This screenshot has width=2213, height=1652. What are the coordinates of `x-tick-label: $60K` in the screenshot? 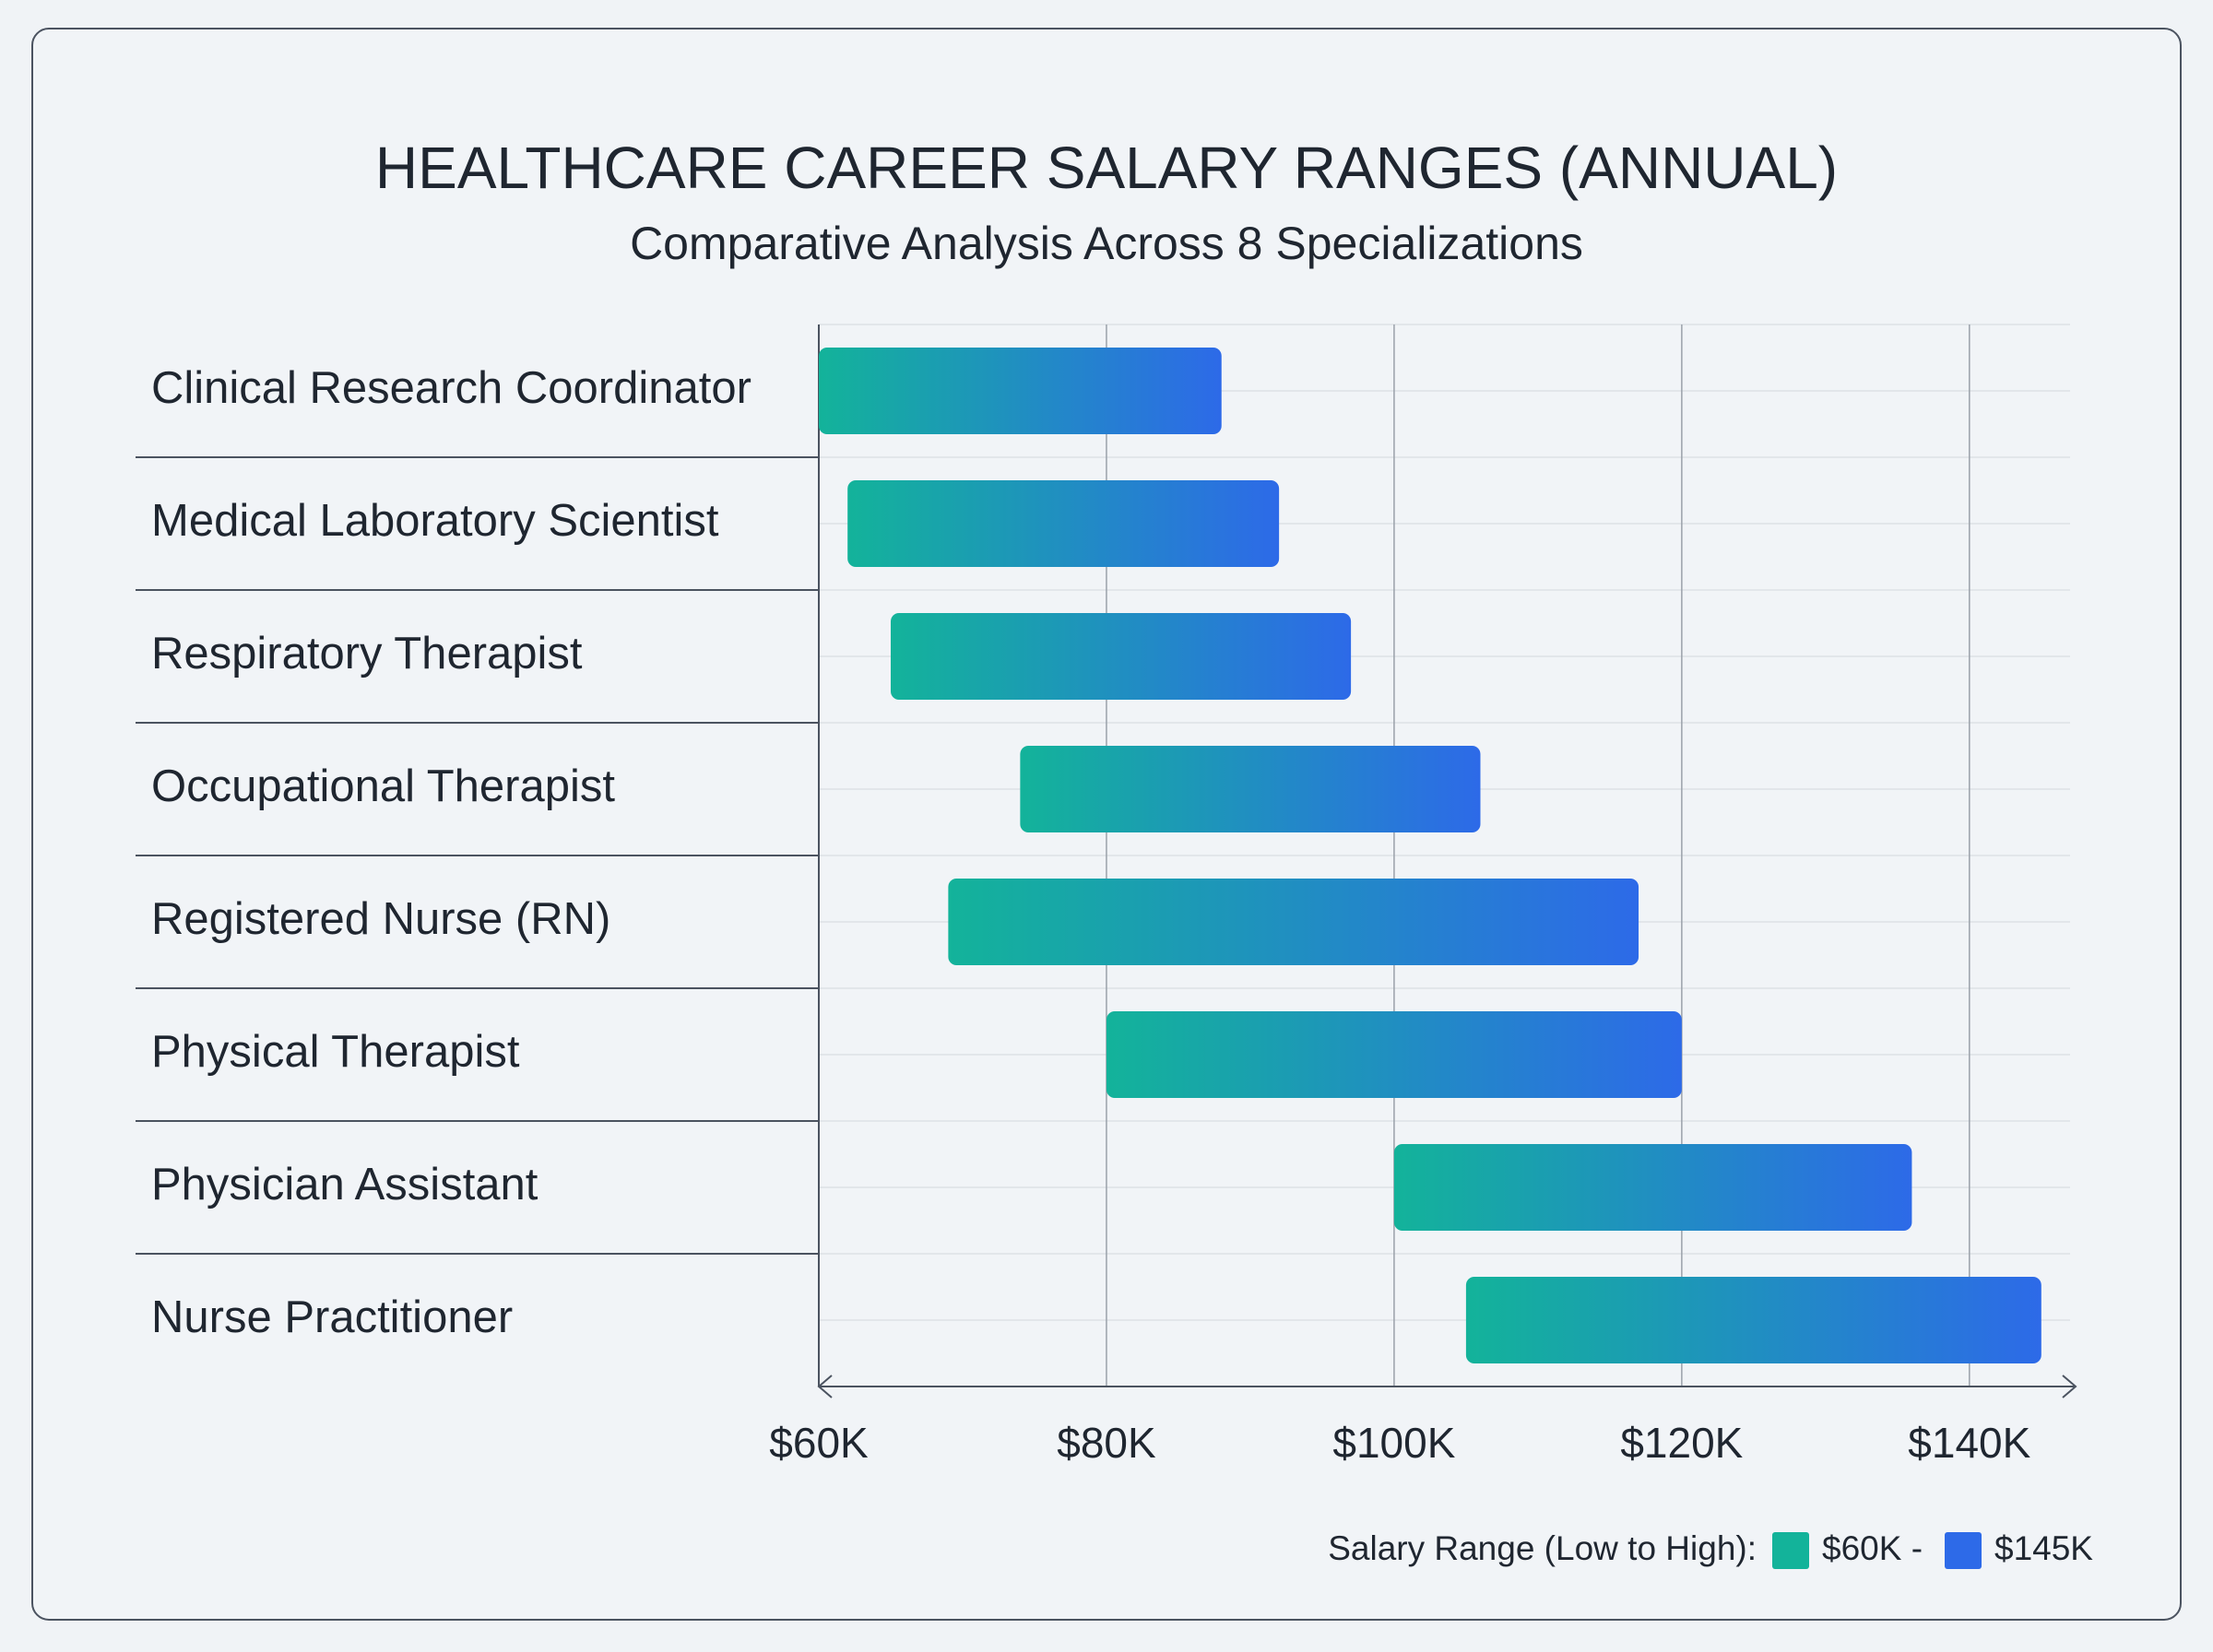 It's located at (819, 1443).